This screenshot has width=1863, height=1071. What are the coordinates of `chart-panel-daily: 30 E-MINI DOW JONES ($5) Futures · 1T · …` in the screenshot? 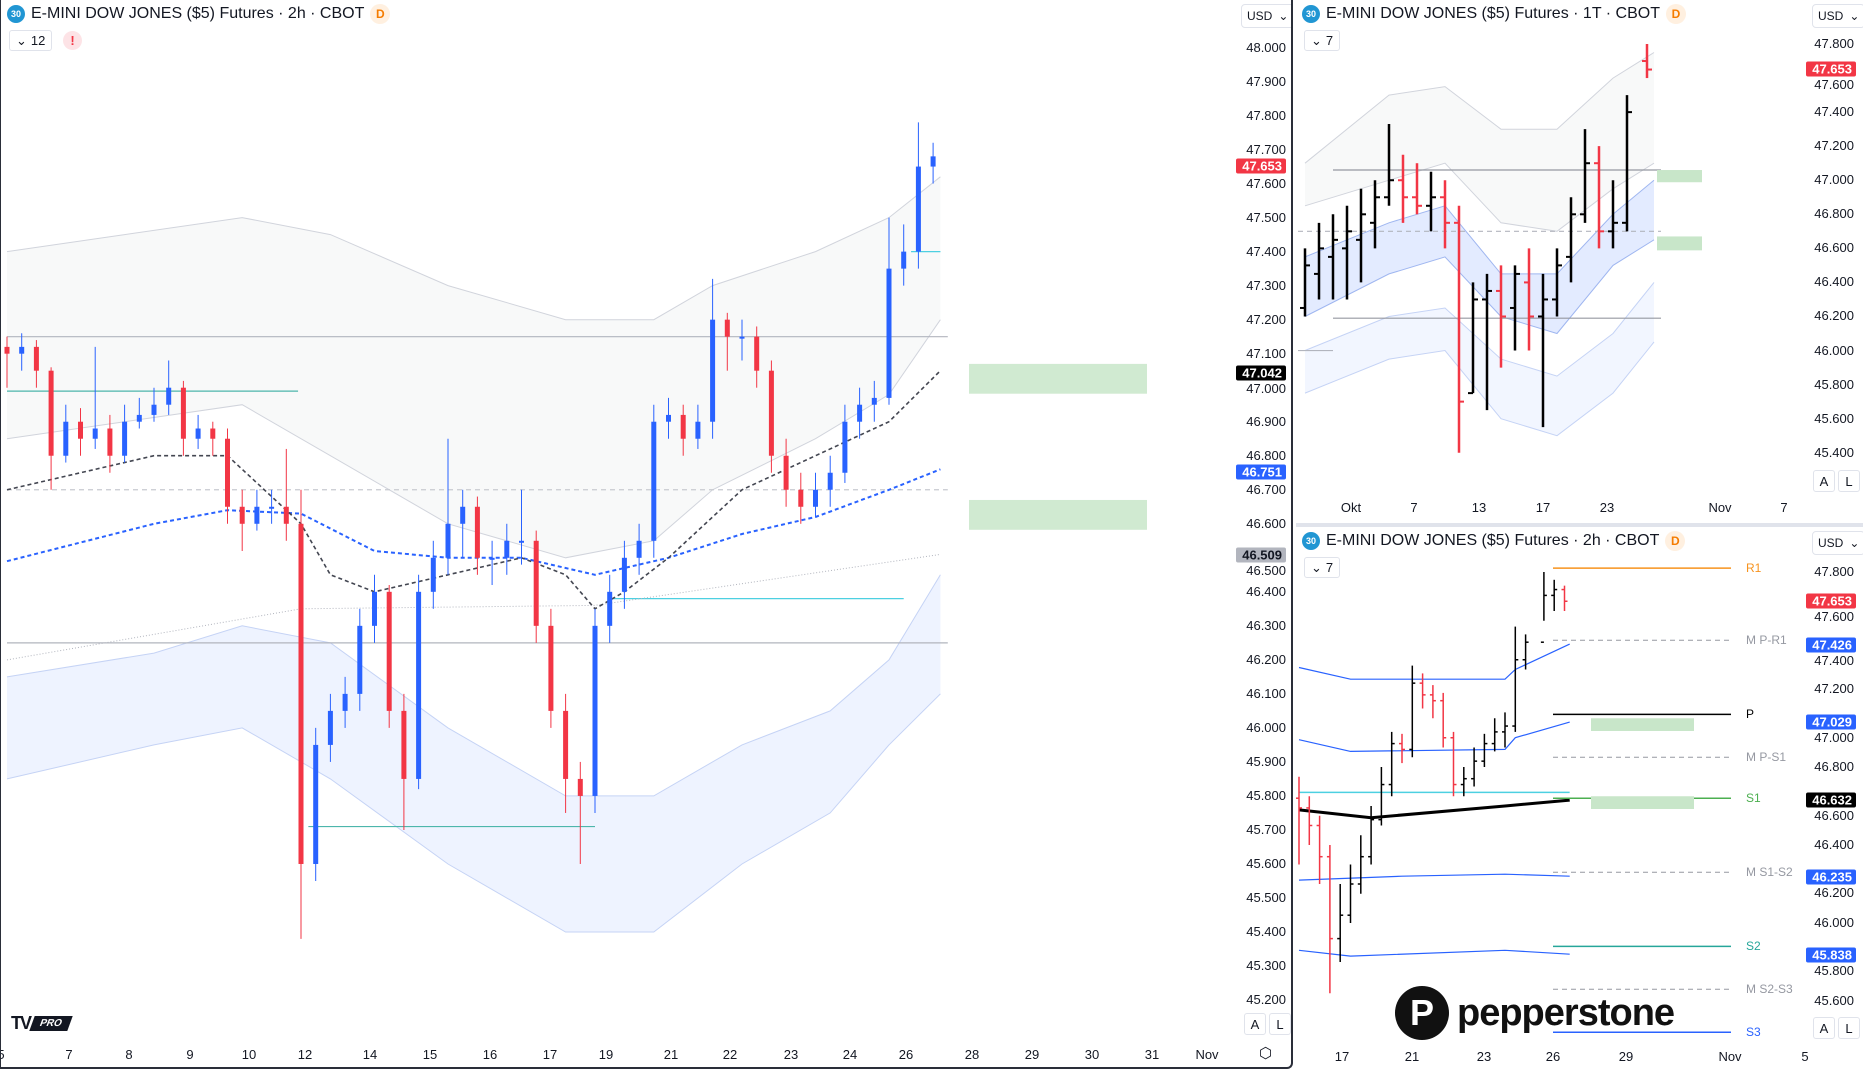 It's located at (1579, 261).